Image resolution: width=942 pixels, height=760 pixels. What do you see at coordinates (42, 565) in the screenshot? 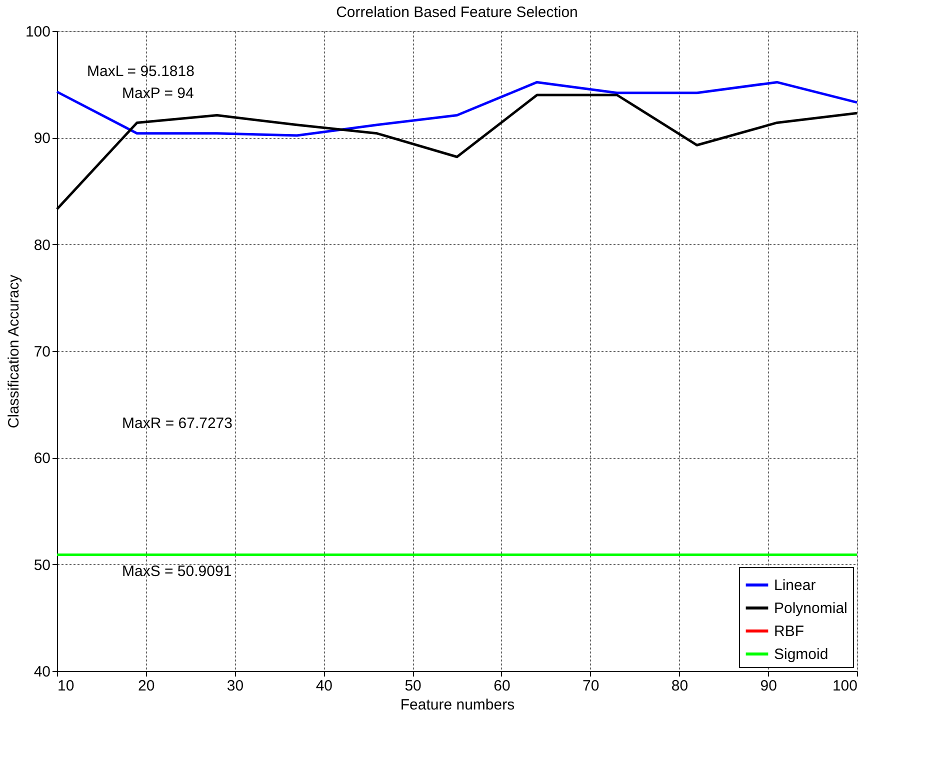
I see `y-tick-label: 50` at bounding box center [42, 565].